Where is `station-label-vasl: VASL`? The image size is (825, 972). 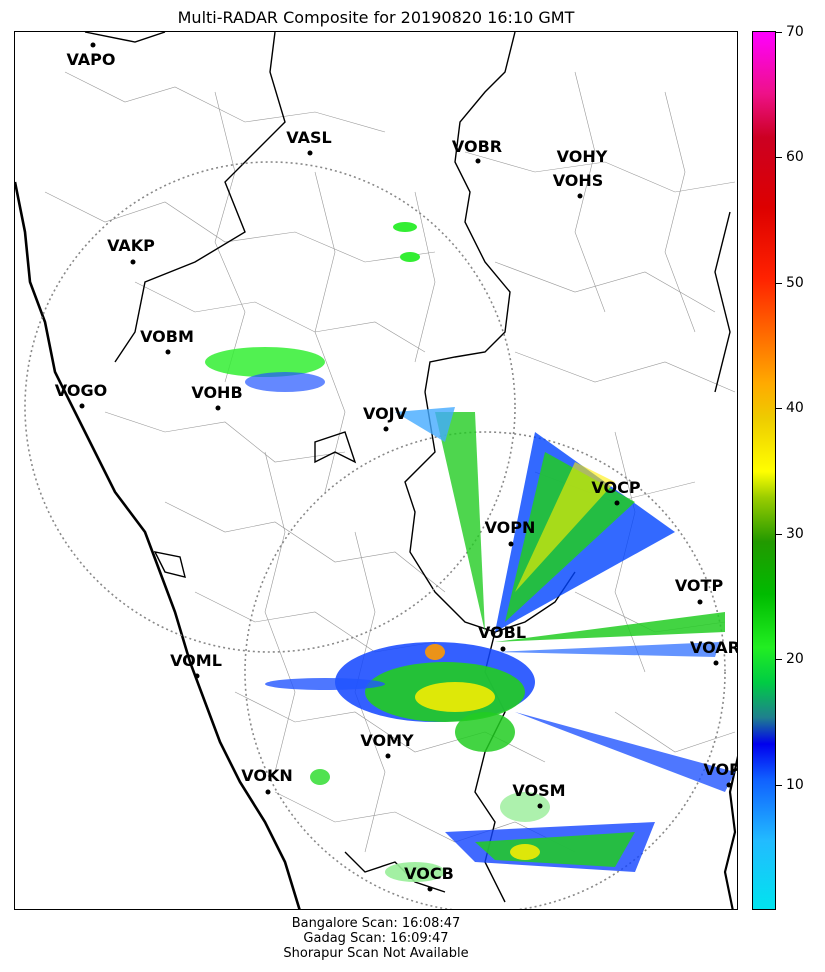 station-label-vasl: VASL is located at coordinates (308, 137).